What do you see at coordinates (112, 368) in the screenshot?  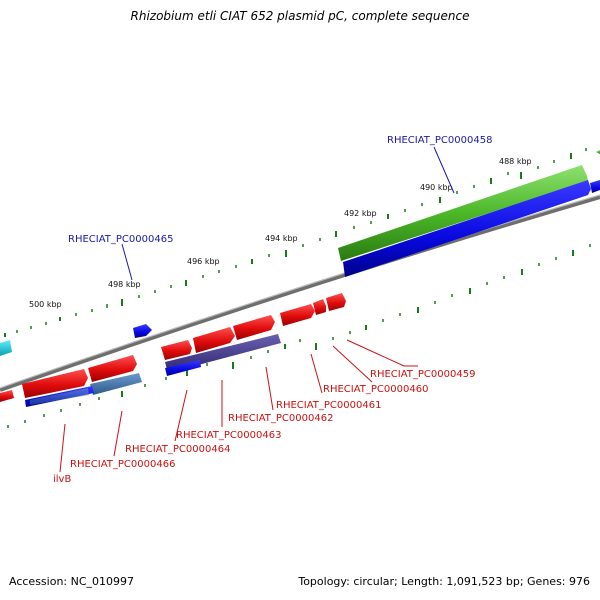 I see `gene-arrow-466-red` at bounding box center [112, 368].